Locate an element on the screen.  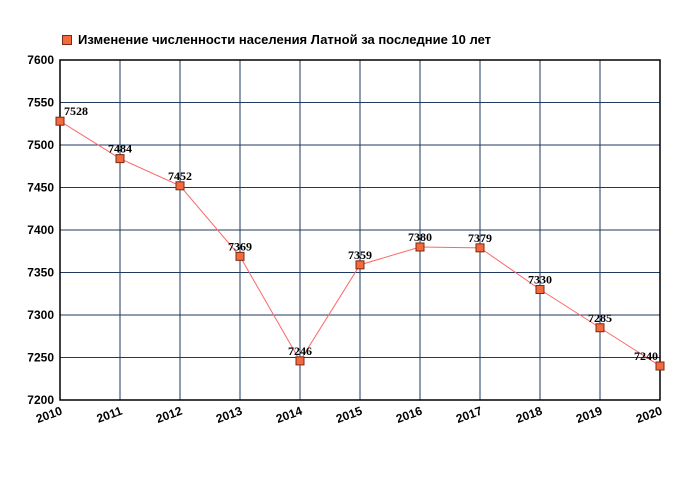
x-tick-label: 2015 is located at coordinates (349, 415).